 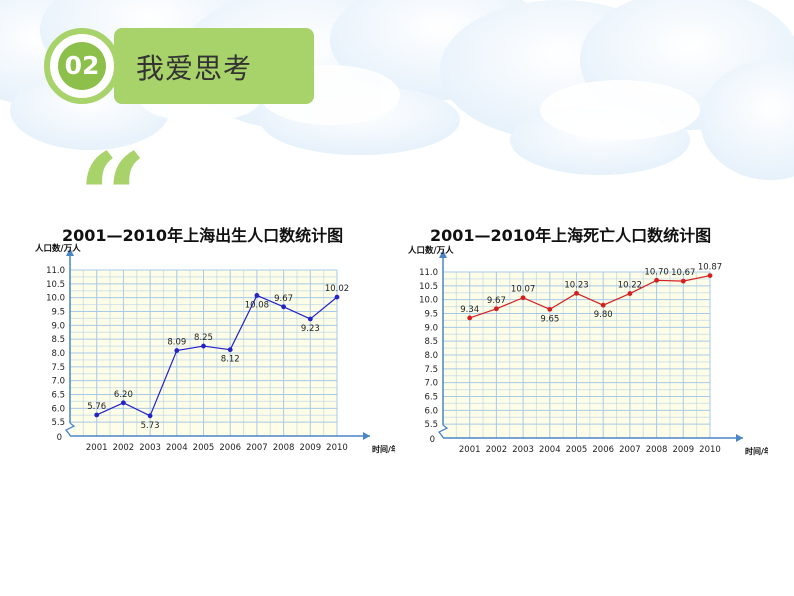 I want to click on data-label: 8.09, so click(x=176, y=343).